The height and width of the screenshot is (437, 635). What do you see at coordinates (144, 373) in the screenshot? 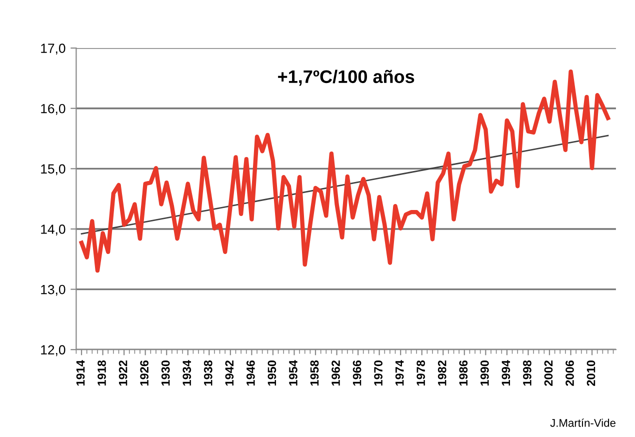
I see `x-tick-label: 1926` at bounding box center [144, 373].